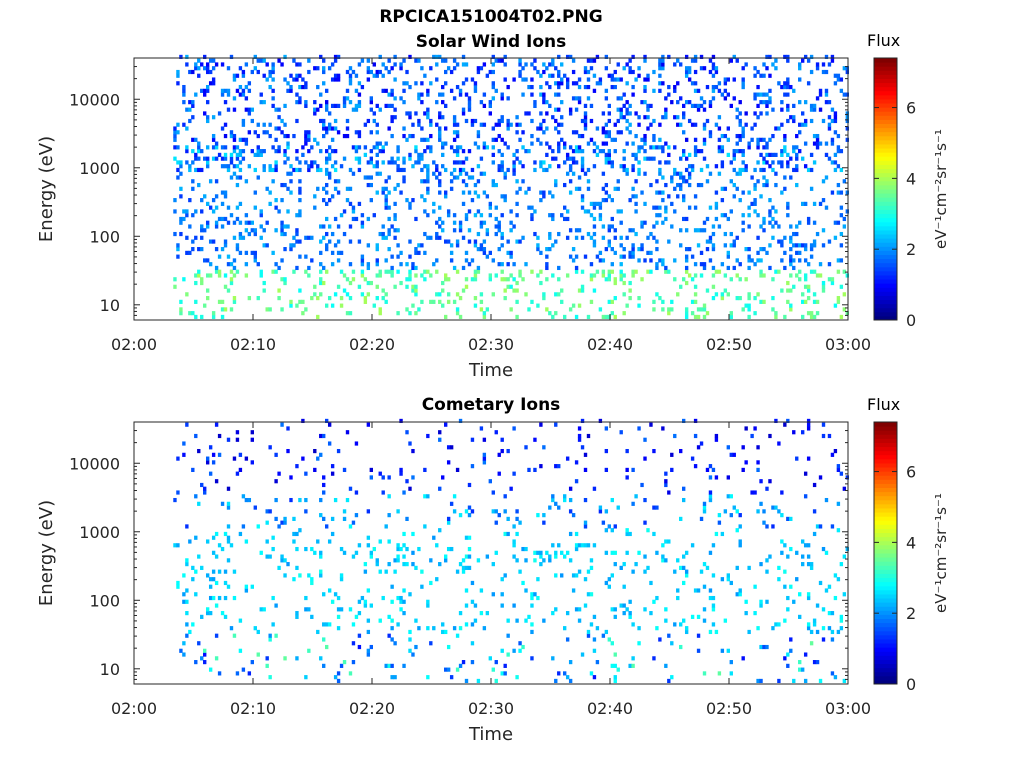 The width and height of the screenshot is (1024, 768). I want to click on x-axis-label: Time, so click(490, 734).